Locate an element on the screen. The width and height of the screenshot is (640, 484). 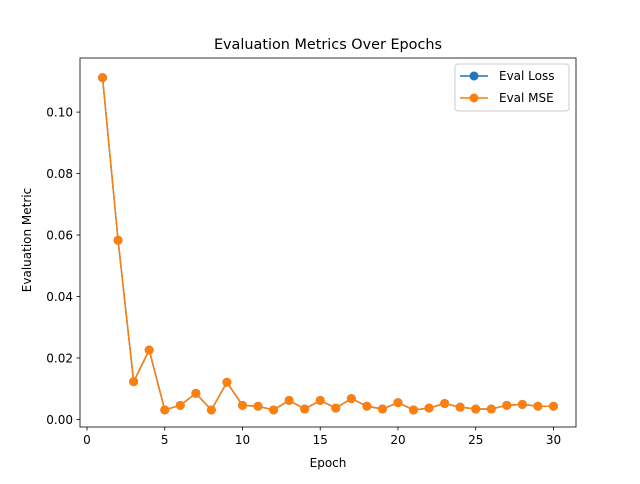
x-tick-label: 25 is located at coordinates (475, 440).